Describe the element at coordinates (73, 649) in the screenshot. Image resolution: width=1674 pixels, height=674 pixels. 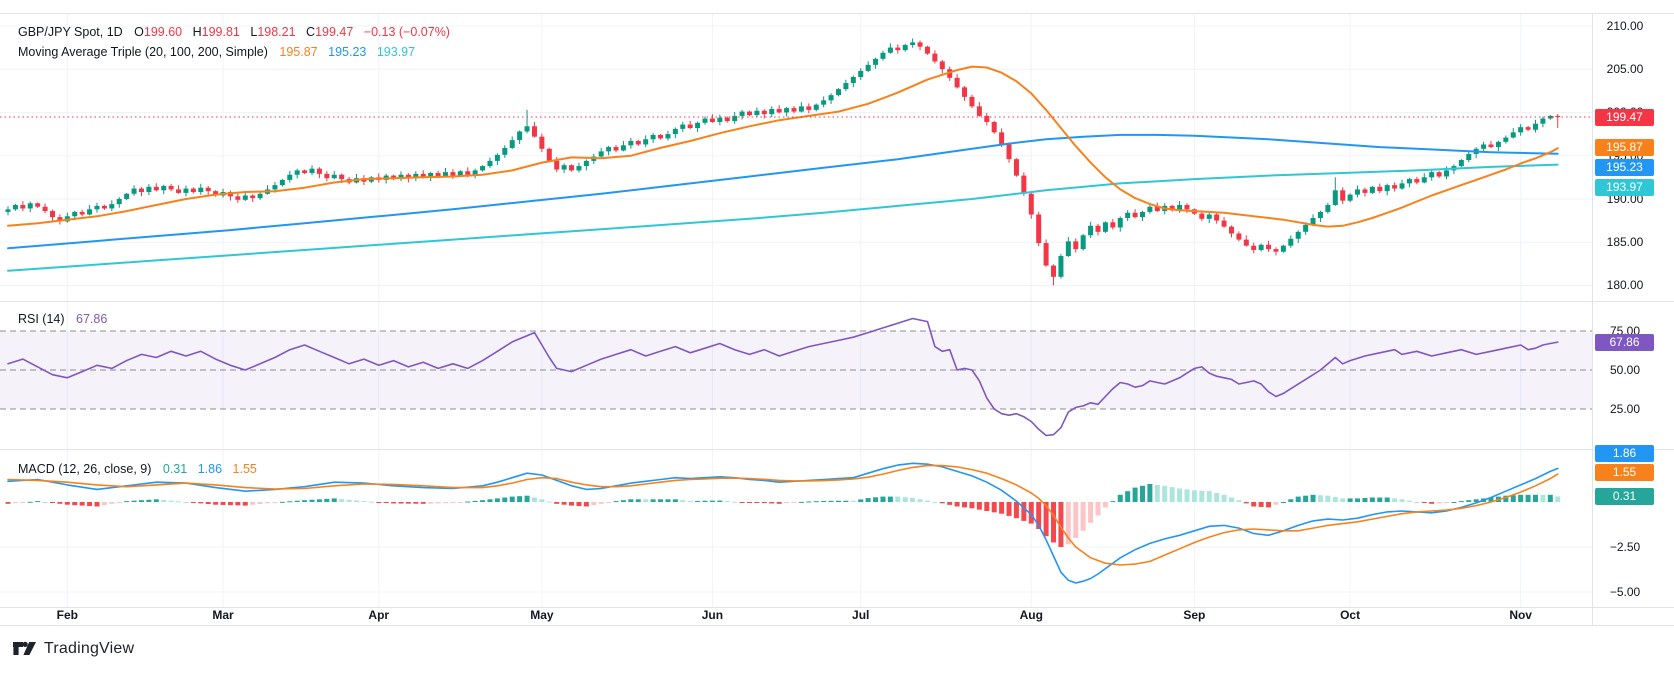
I see `tradingview-logo: TradingView` at that location.